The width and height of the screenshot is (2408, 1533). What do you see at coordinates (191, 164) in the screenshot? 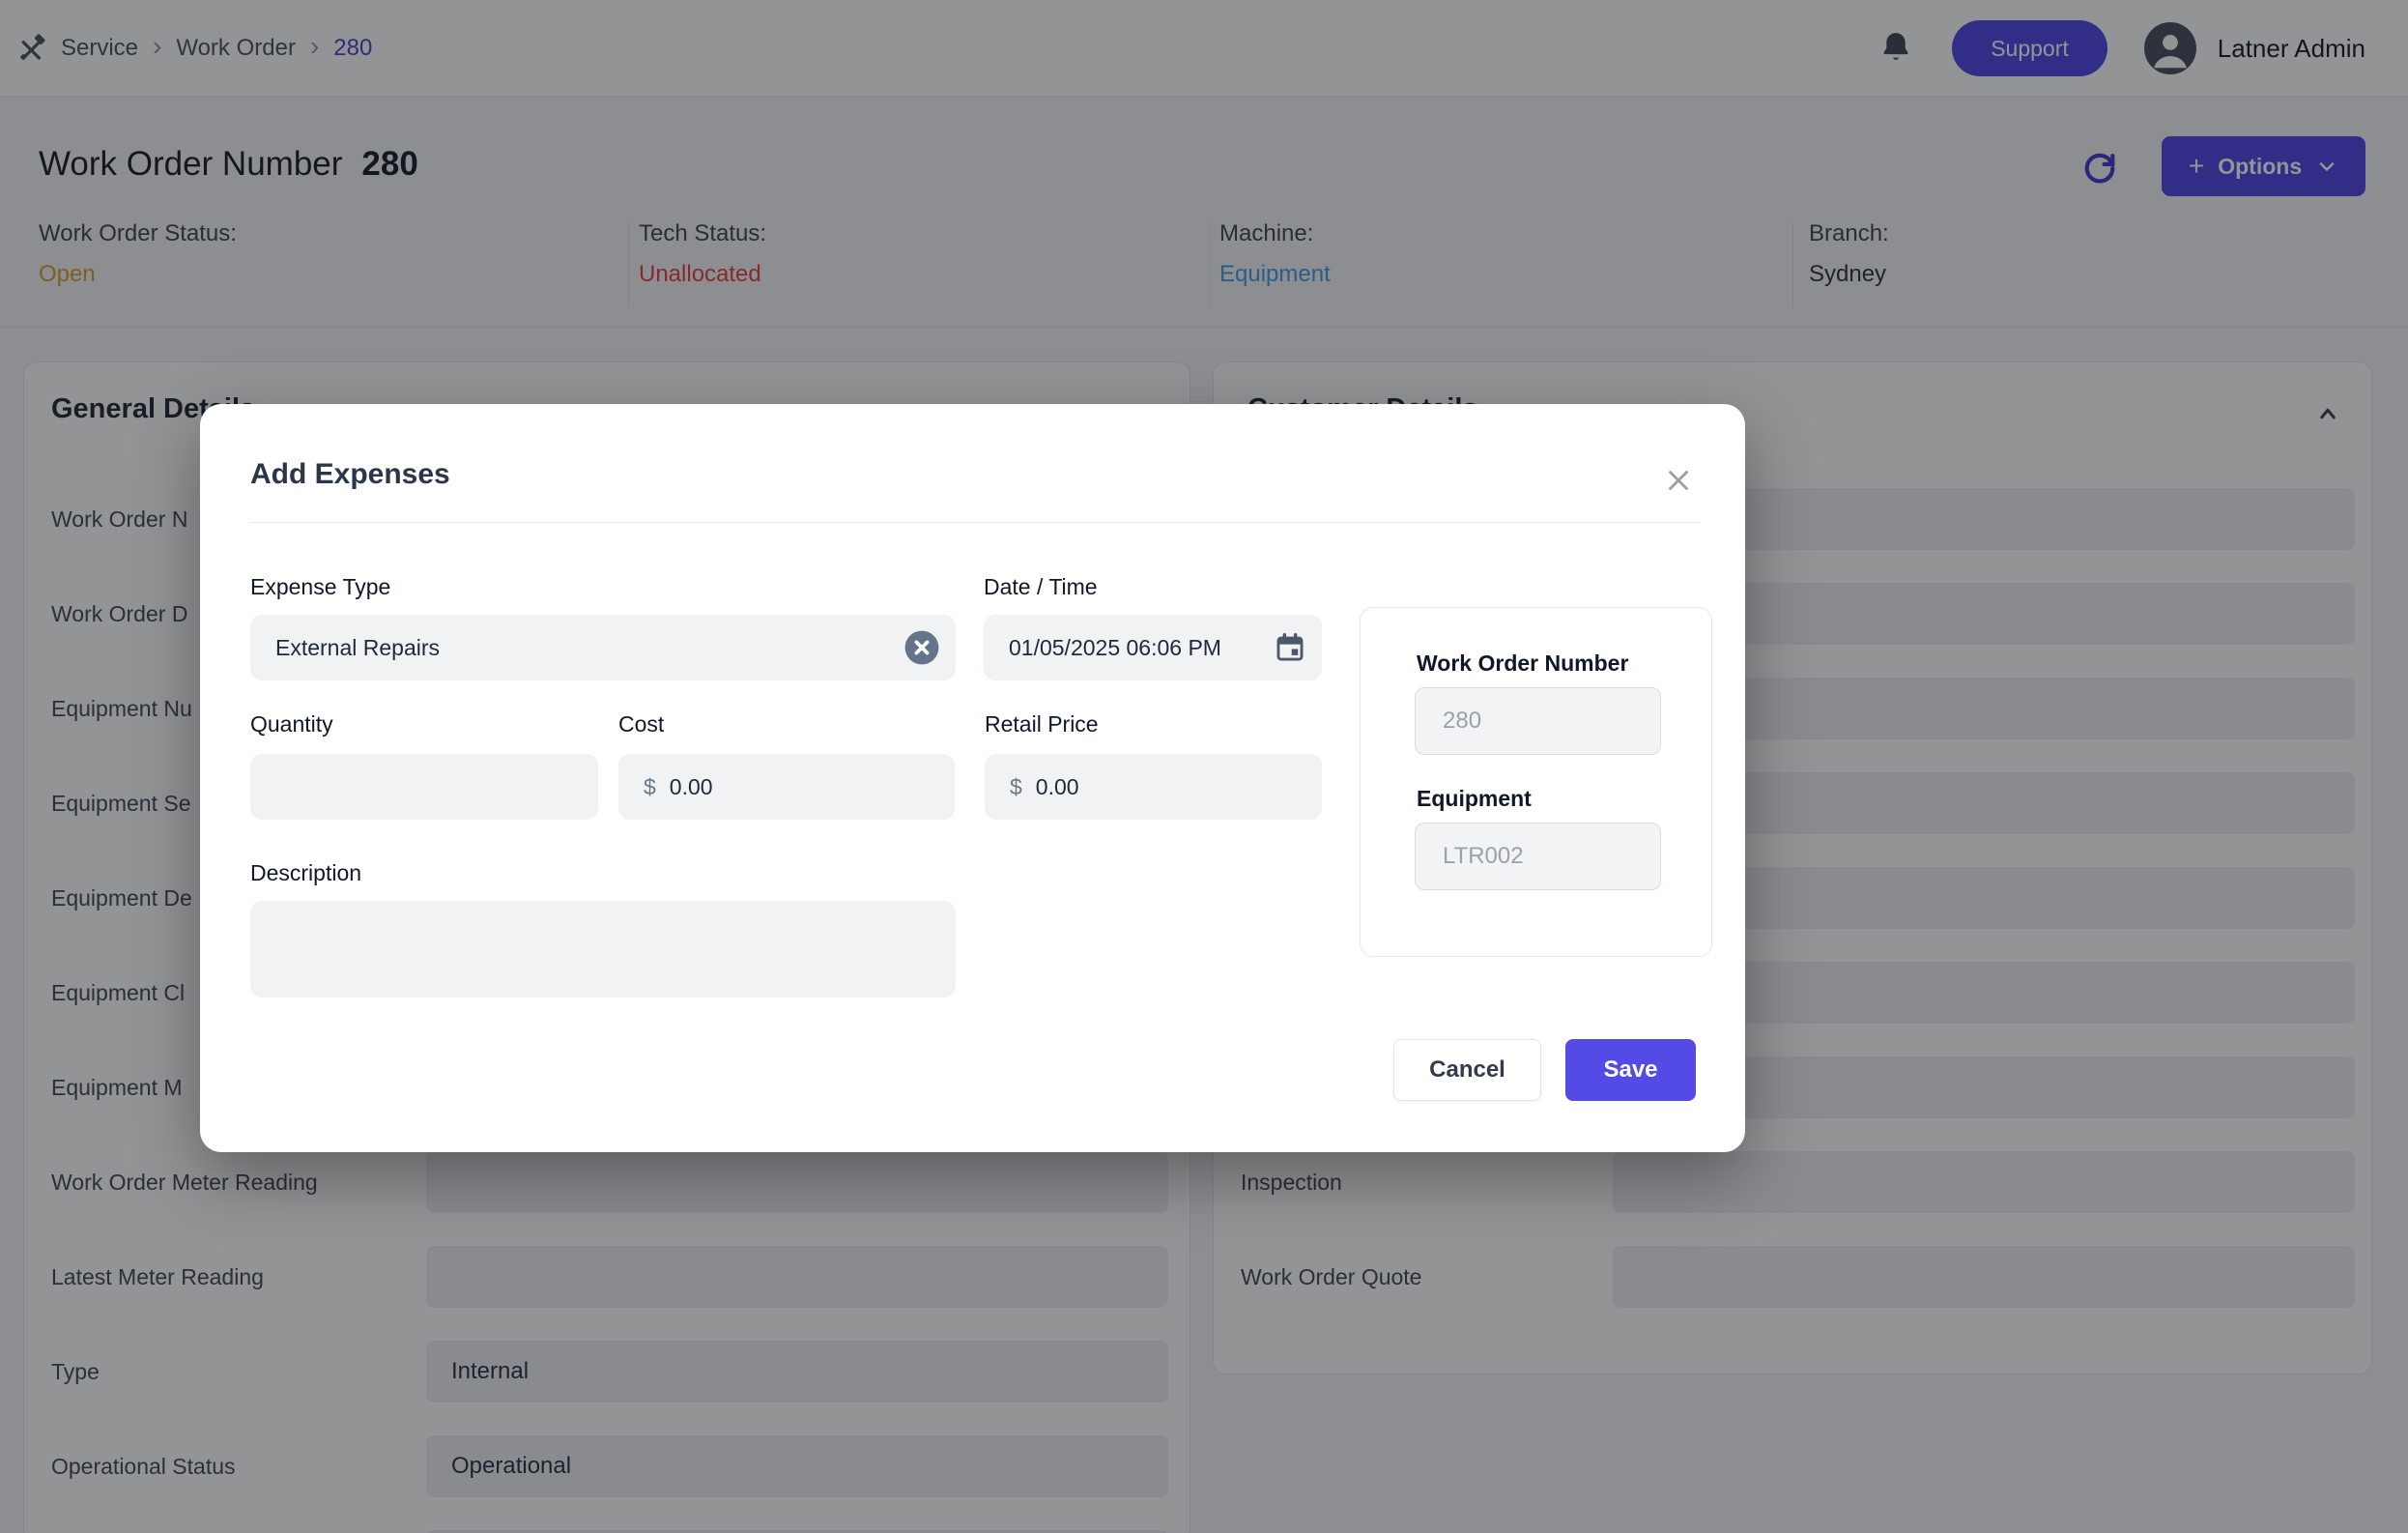
I see `page-title: Work Order Number` at bounding box center [191, 164].